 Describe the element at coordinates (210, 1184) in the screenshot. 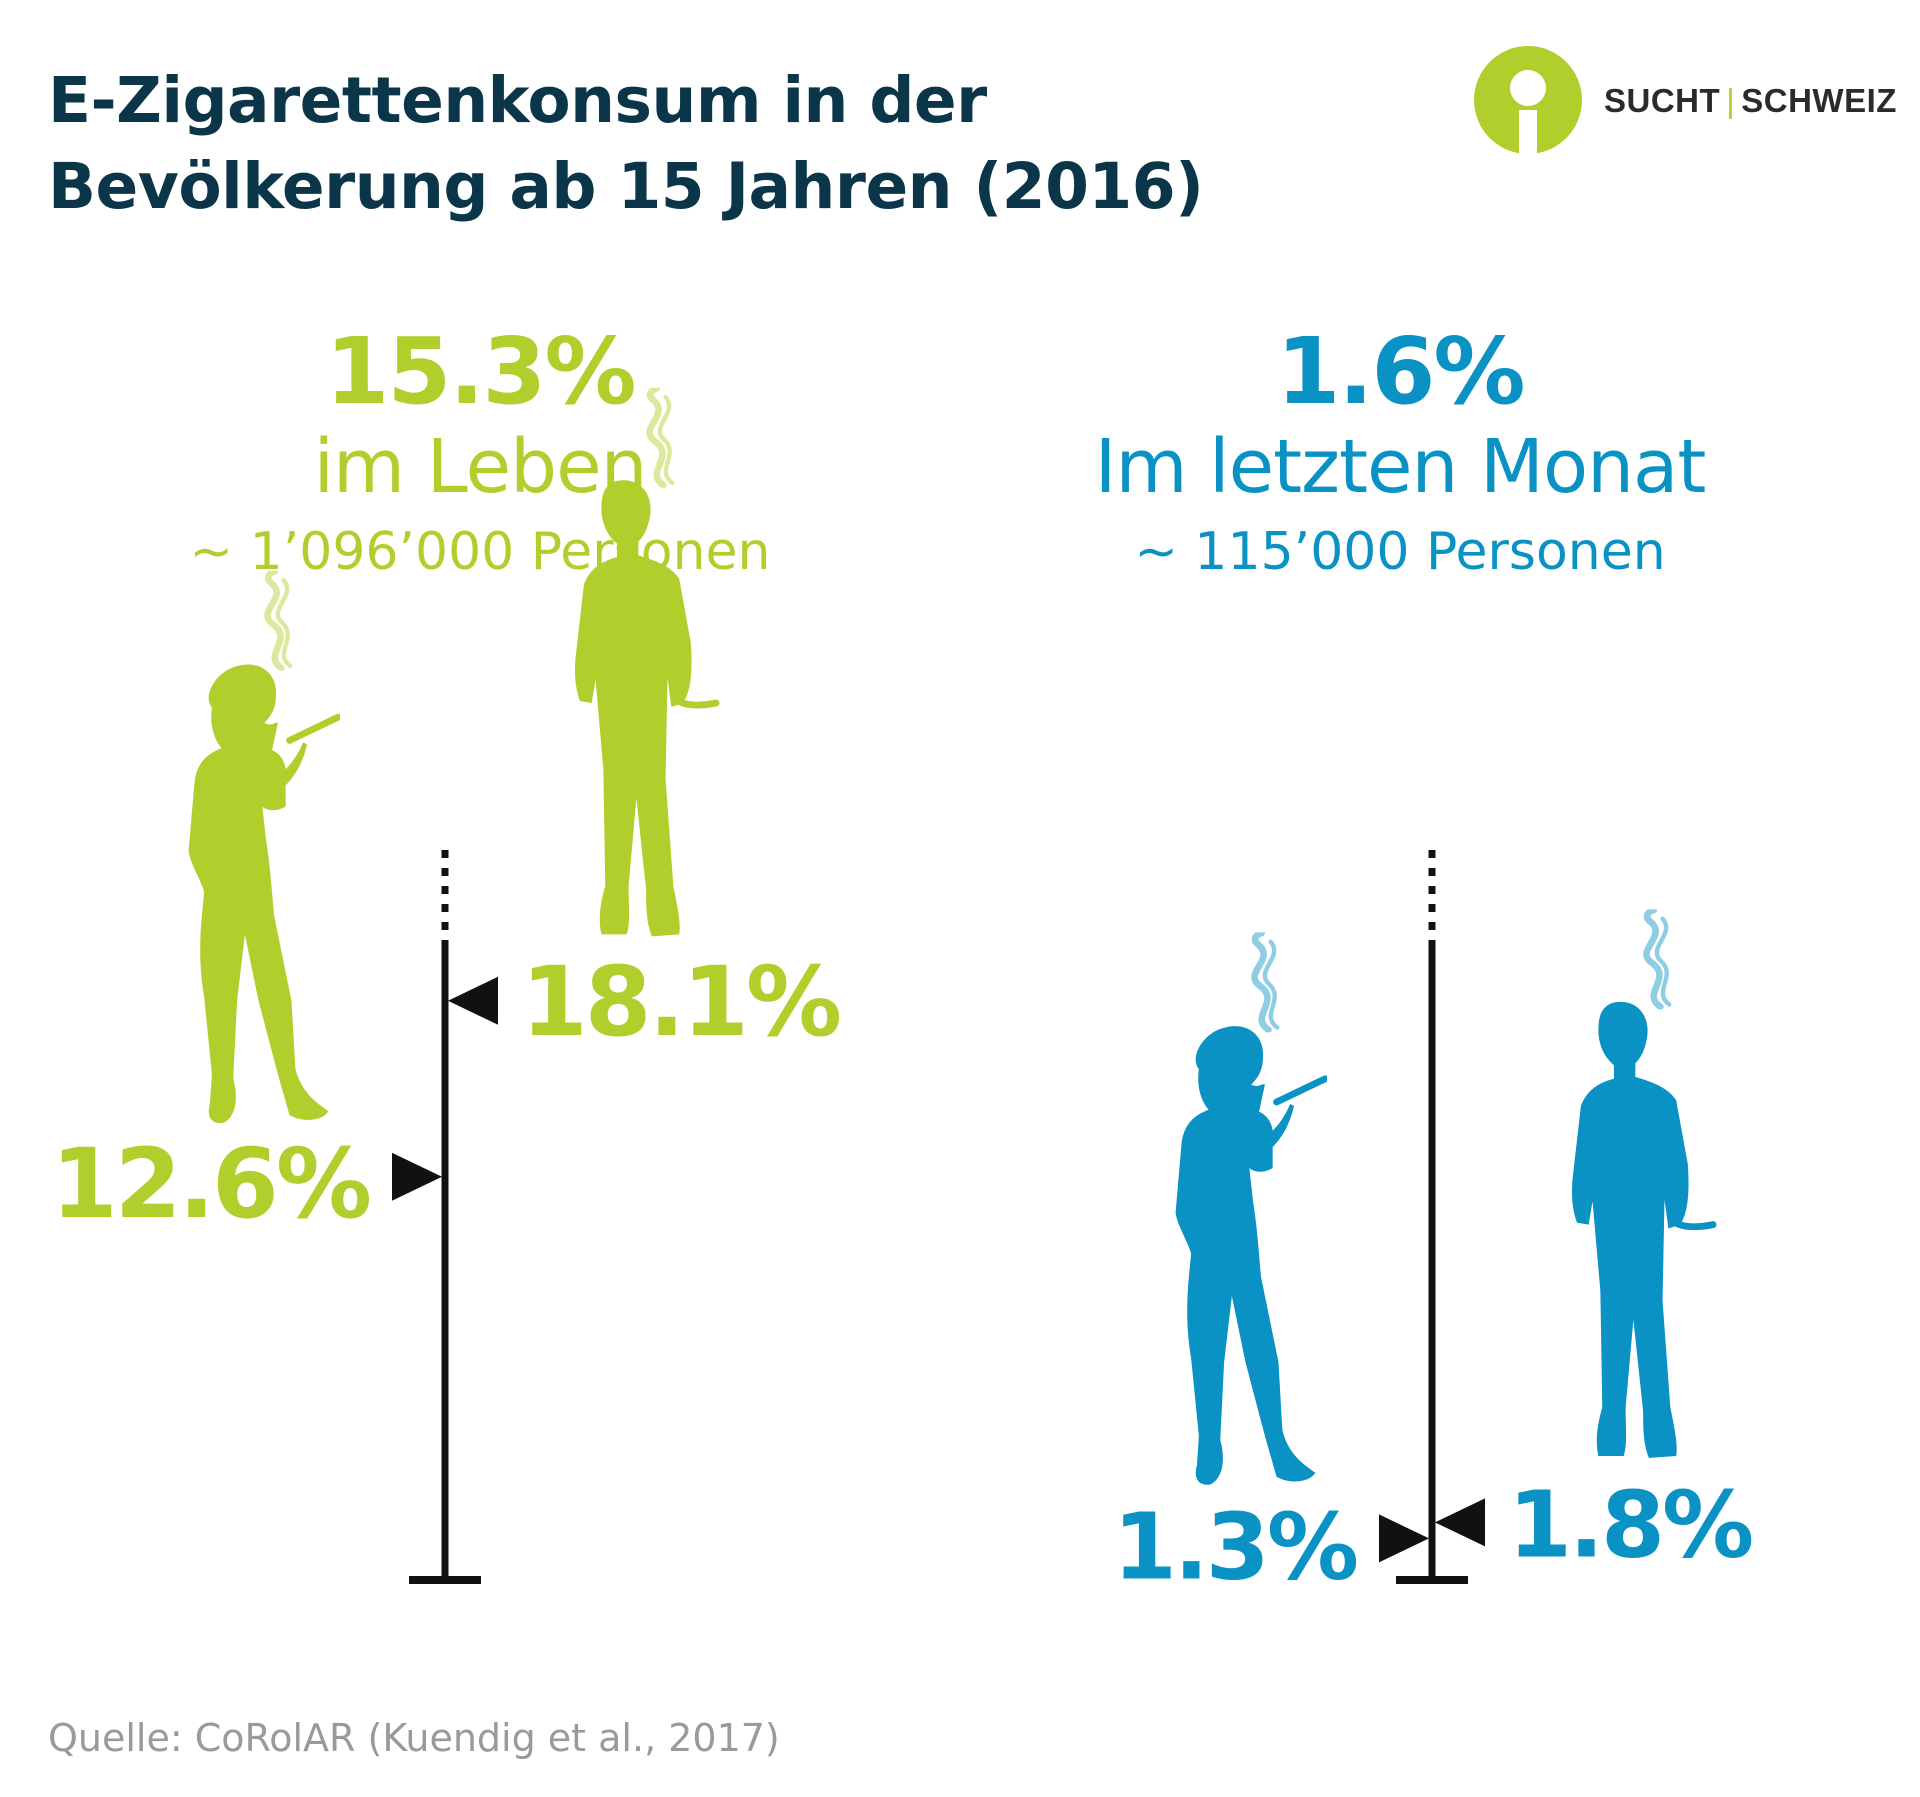

I see `value-label-lifetime-women: 12.6%` at that location.